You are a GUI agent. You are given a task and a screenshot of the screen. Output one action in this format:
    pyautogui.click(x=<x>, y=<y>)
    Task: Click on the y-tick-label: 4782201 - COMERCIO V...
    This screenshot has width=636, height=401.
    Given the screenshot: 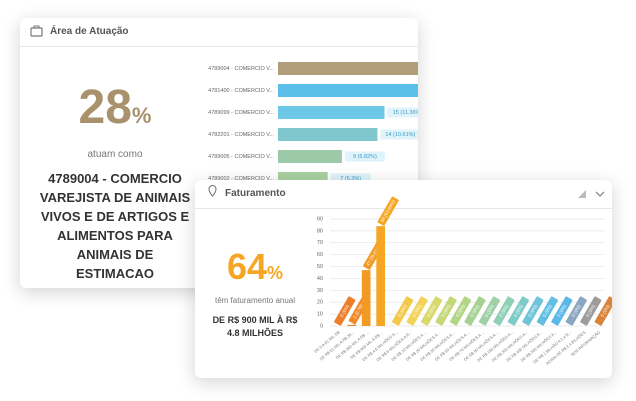 What is the action you would take?
    pyautogui.click(x=241, y=135)
    